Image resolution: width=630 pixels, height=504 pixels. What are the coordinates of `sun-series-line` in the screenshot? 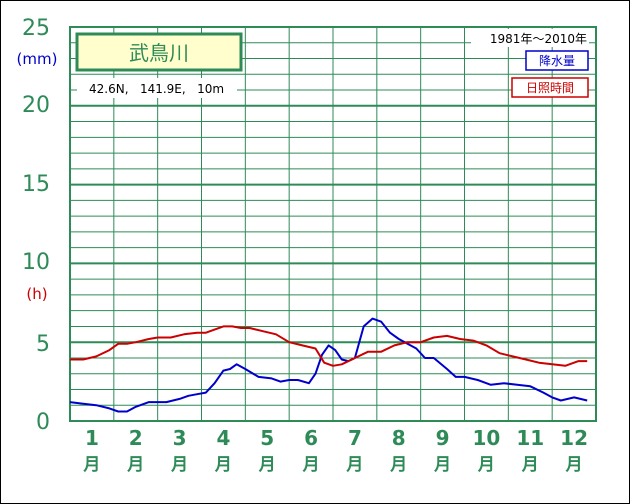 It's located at (329, 346).